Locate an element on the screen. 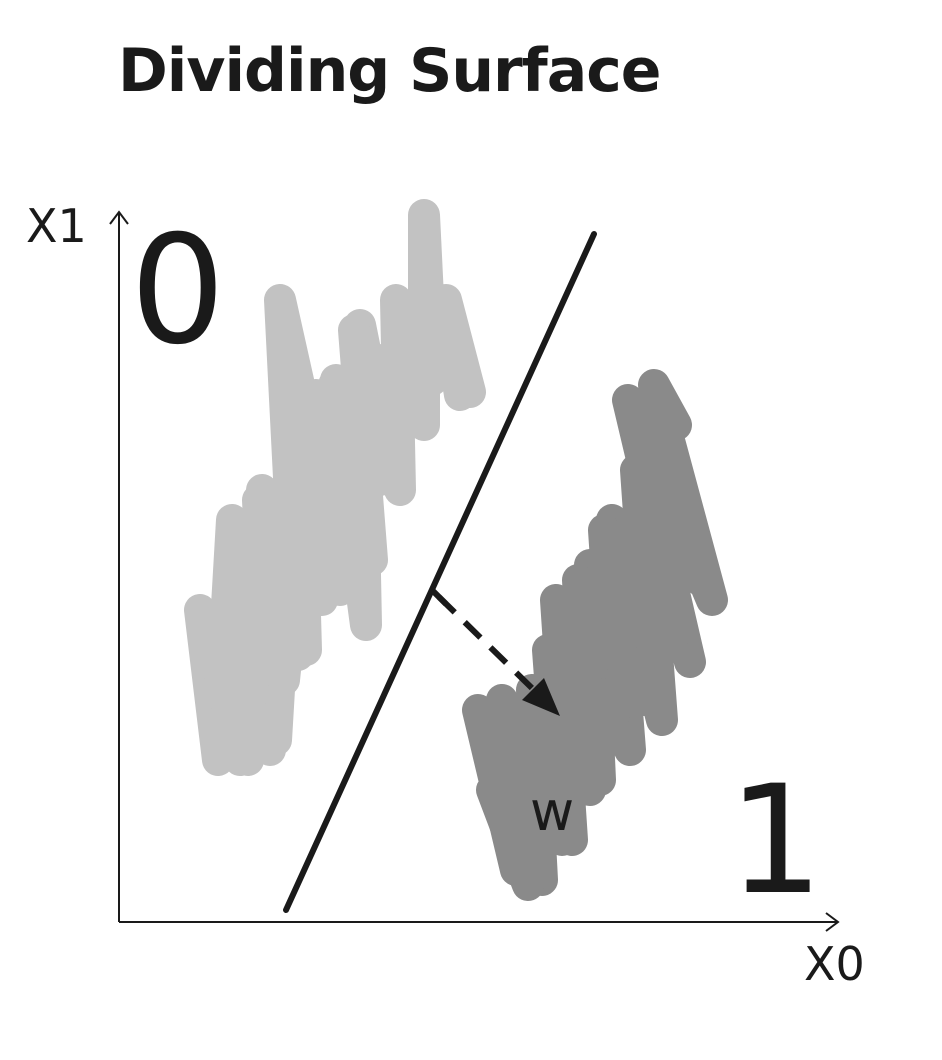 This screenshot has height=1060, width=942. y-axis-arrowhead is located at coordinates (119, 217).